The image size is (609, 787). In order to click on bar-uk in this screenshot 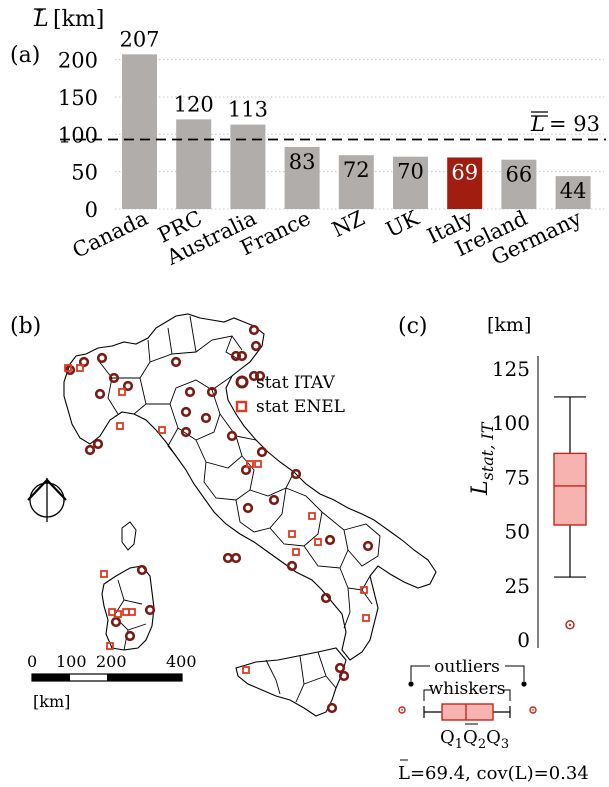, I will do `click(410, 182)`.